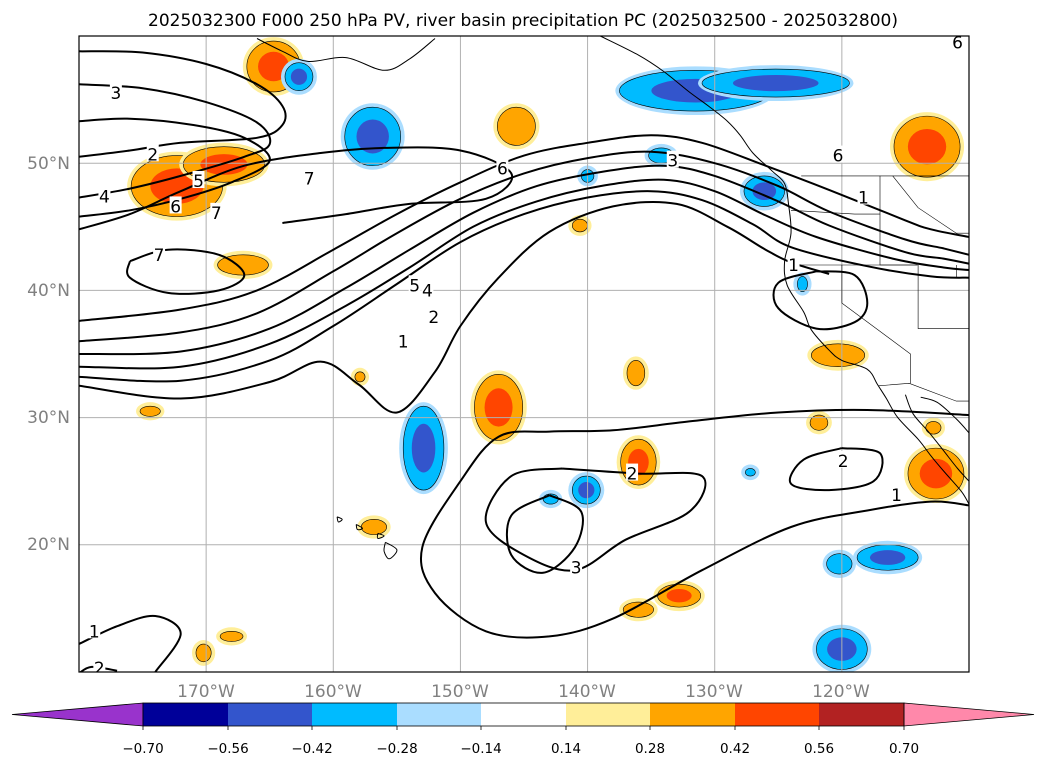 This screenshot has height=765, width=1047. What do you see at coordinates (206, 692) in the screenshot?
I see `lon-tick-label: 170°W` at bounding box center [206, 692].